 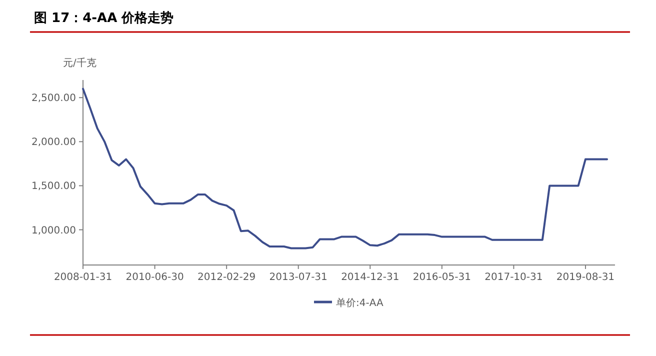 I want to click on x-tick-label: 2019-08-31, so click(x=585, y=277).